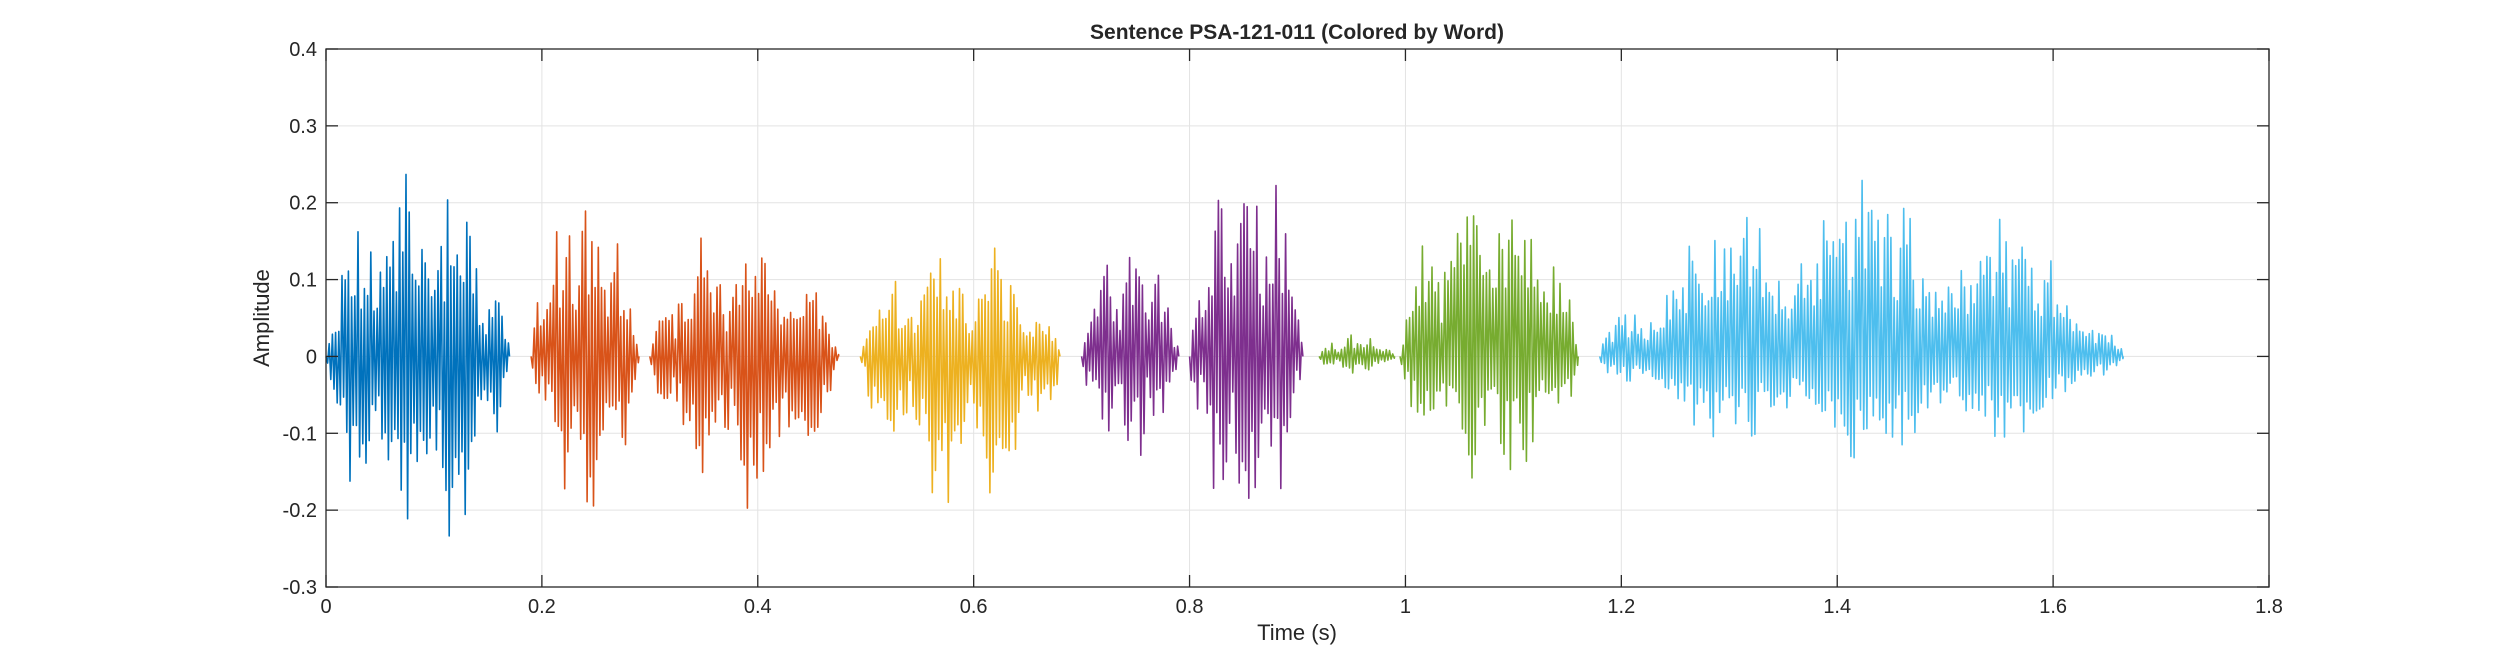 The width and height of the screenshot is (2500, 657). I want to click on y-tick-label: -0.2, so click(300, 511).